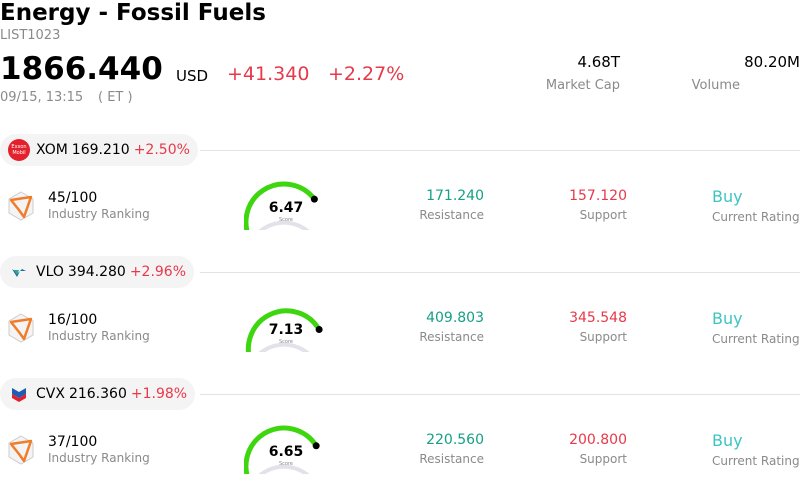 Image resolution: width=800 pixels, height=488 pixels. What do you see at coordinates (42, 97) in the screenshot?
I see `time: 09/15, 13:15` at bounding box center [42, 97].